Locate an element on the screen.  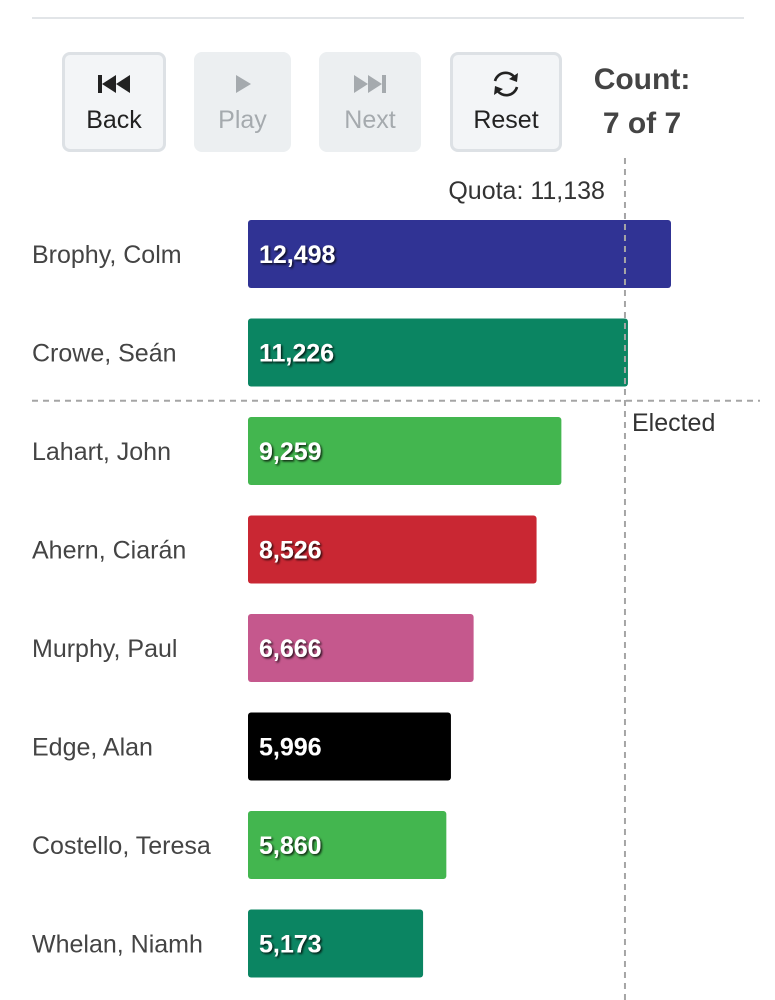
reset-button: Reset is located at coordinates (506, 102).